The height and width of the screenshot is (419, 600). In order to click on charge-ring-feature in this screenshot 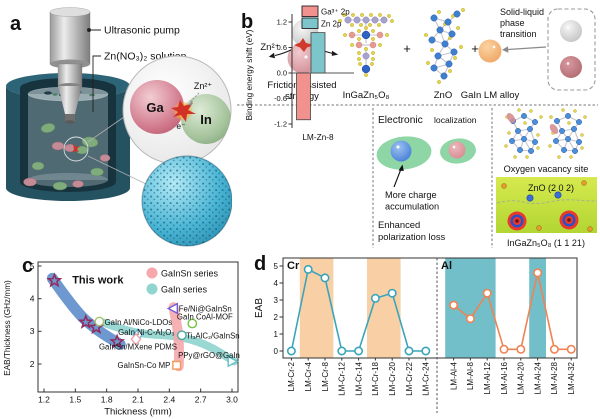, I will do `click(517, 221)`.